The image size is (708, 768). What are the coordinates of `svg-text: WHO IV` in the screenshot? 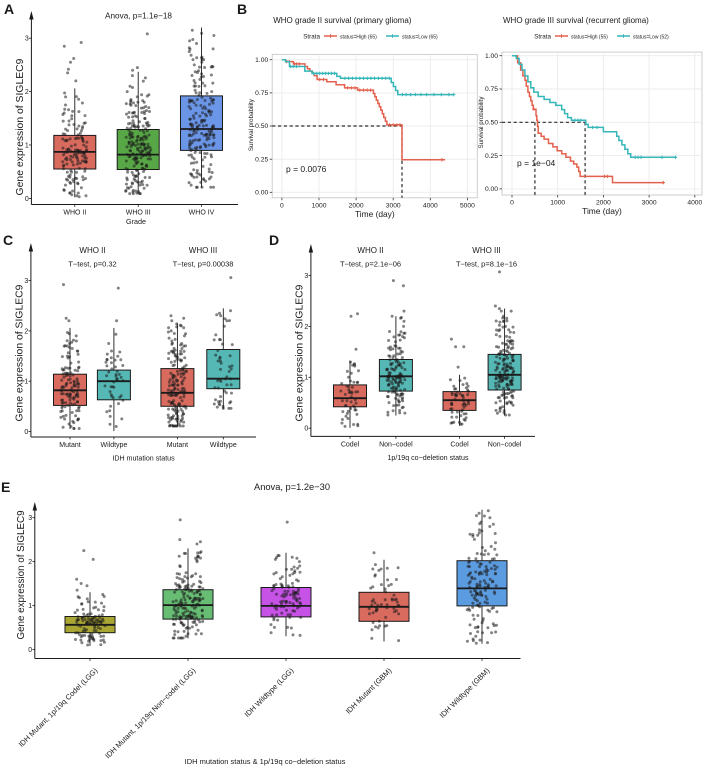 It's located at (202, 213).